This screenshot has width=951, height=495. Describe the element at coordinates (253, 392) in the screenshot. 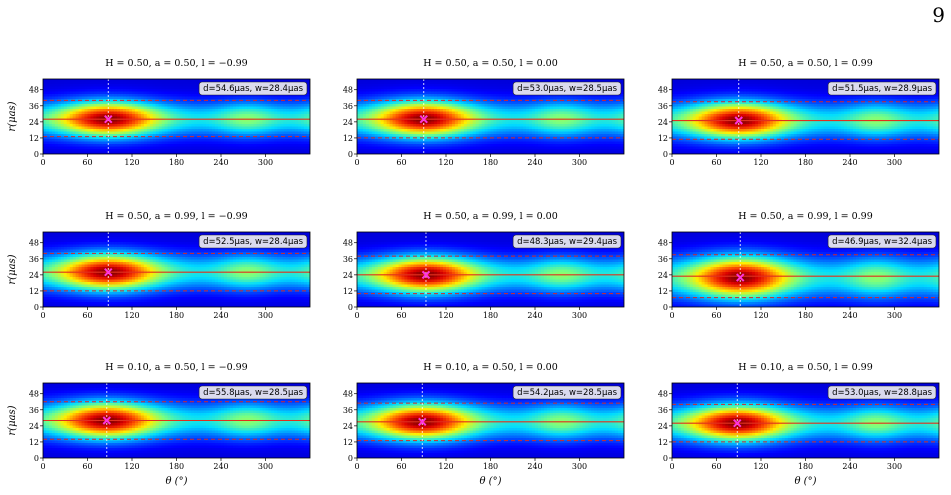

I see `annotation-box: d=55.8μas, w=28.5μas` at that location.